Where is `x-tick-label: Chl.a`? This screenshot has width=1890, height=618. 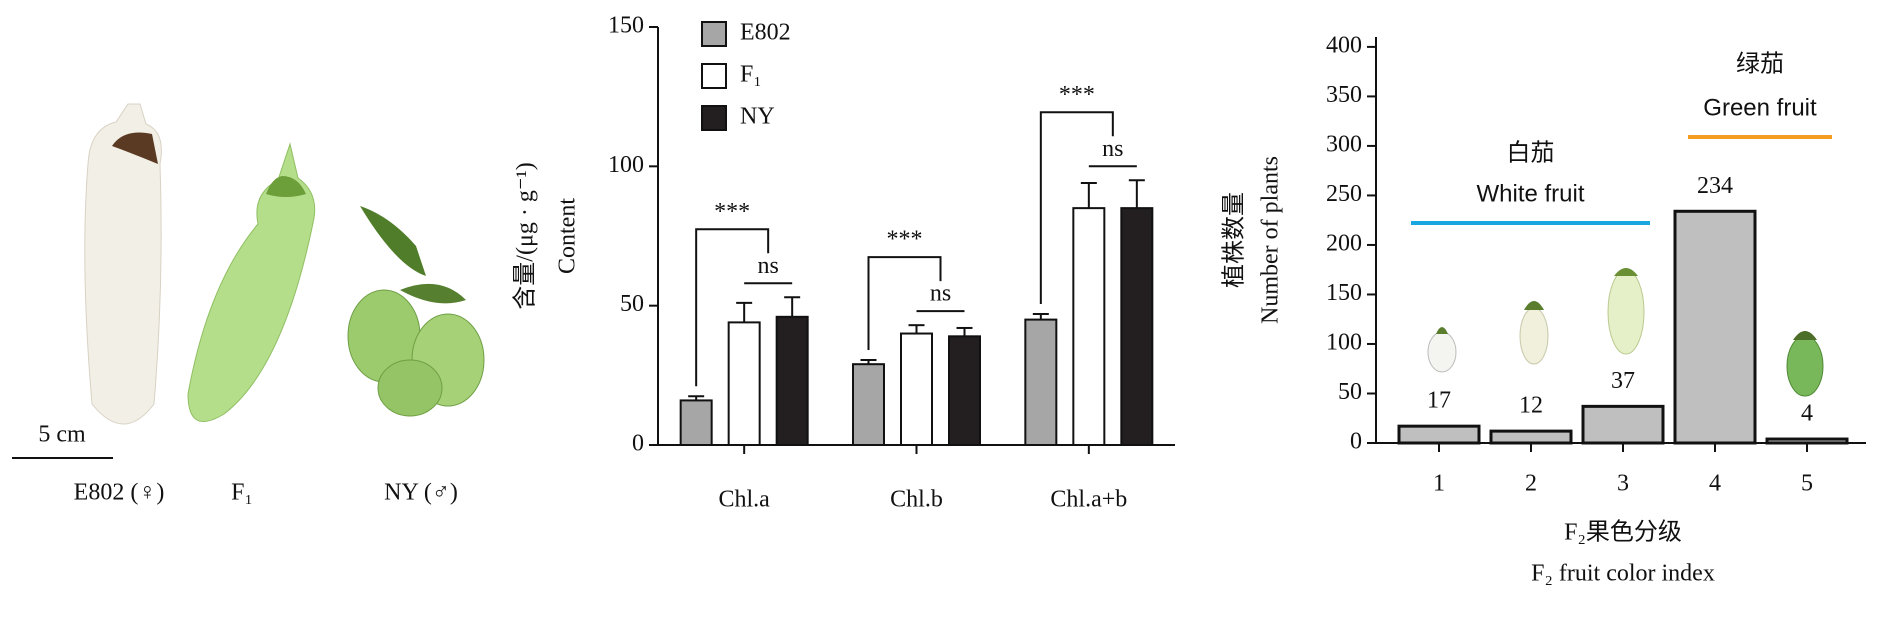
x-tick-label: Chl.a is located at coordinates (745, 500).